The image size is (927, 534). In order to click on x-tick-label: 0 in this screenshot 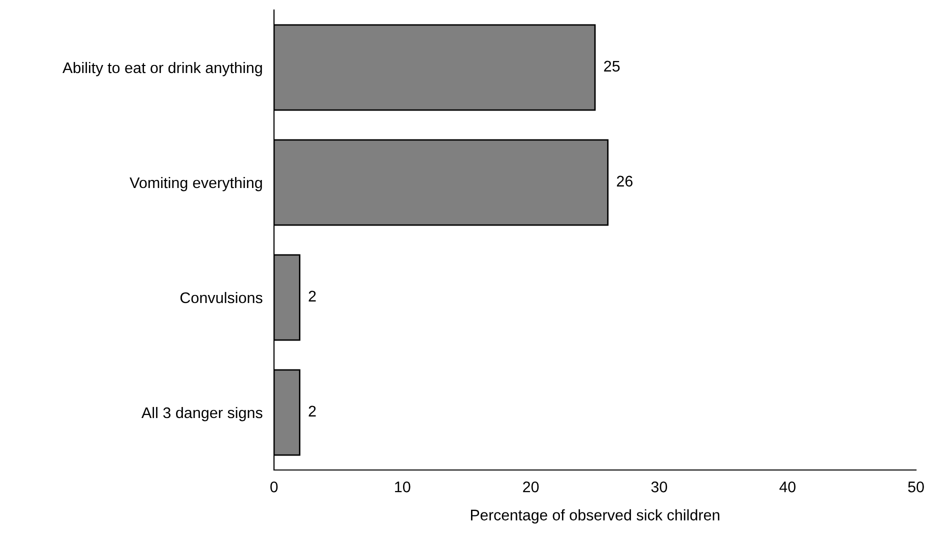, I will do `click(274, 487)`.